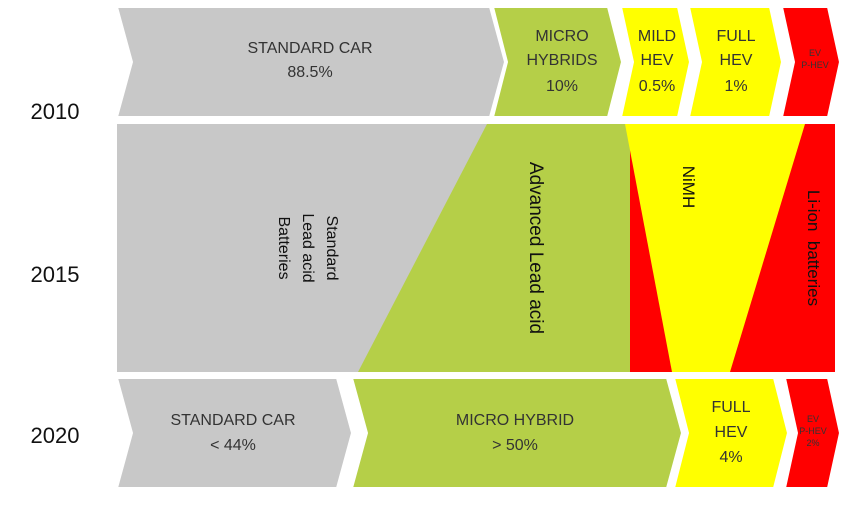  I want to click on micro-hybrid-2020-share: > 50%, so click(515, 445).